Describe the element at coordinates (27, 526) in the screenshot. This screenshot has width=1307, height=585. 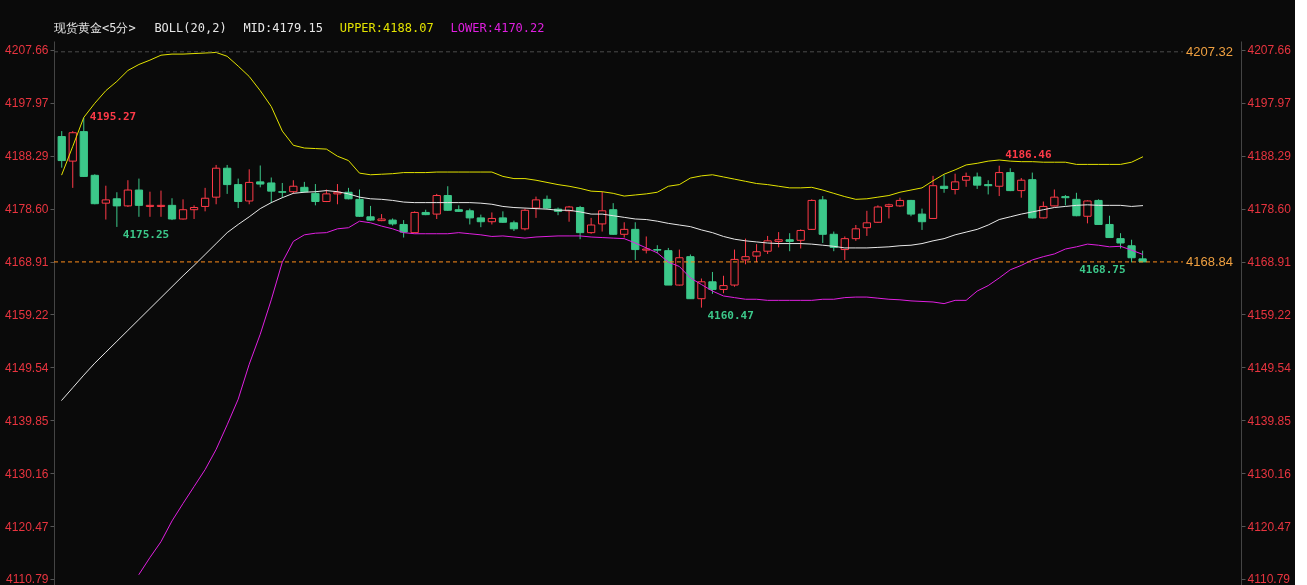
I see `y-tick-label: 4120.47` at that location.